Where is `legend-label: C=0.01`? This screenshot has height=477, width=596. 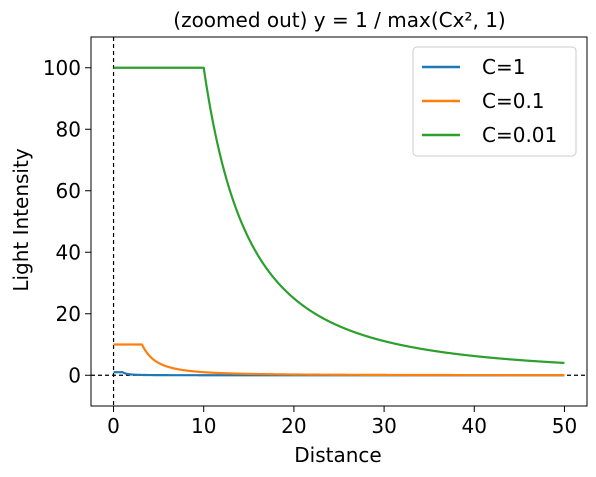
legend-label: C=0.01 is located at coordinates (519, 135).